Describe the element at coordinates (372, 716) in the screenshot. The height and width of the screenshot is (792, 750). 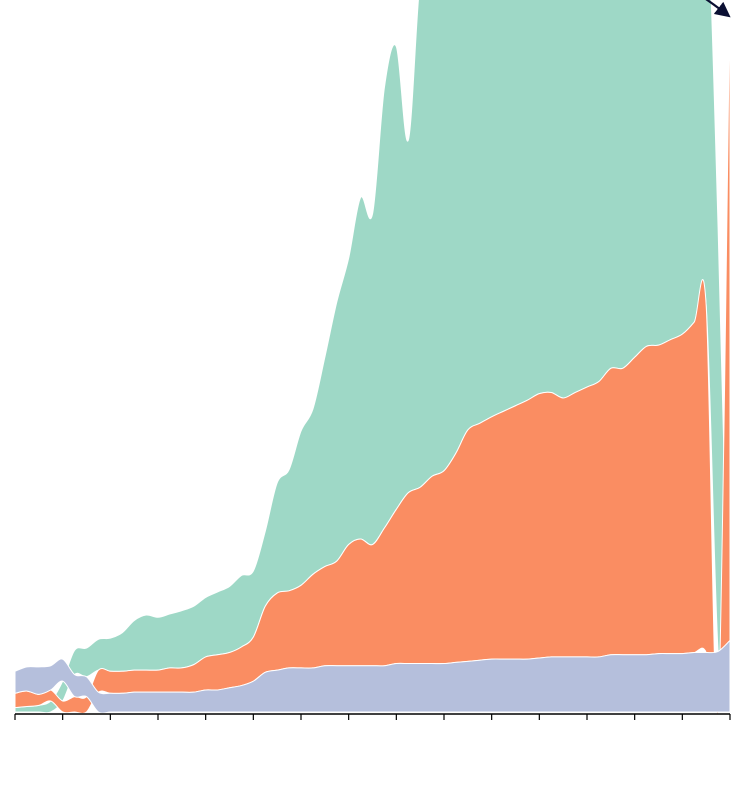
I see `x-axis` at that location.